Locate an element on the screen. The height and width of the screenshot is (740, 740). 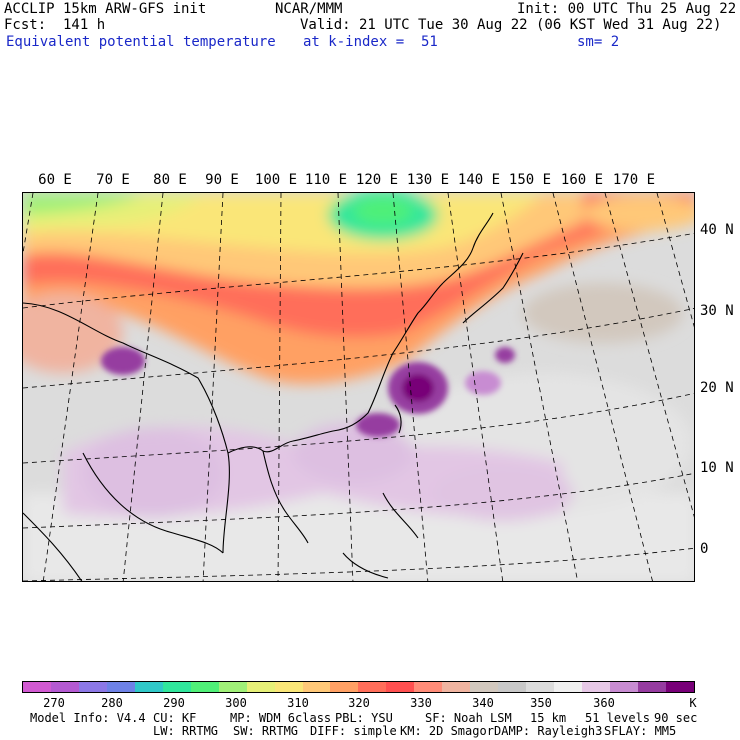
lon-label: 110 E is located at coordinates (326, 180).